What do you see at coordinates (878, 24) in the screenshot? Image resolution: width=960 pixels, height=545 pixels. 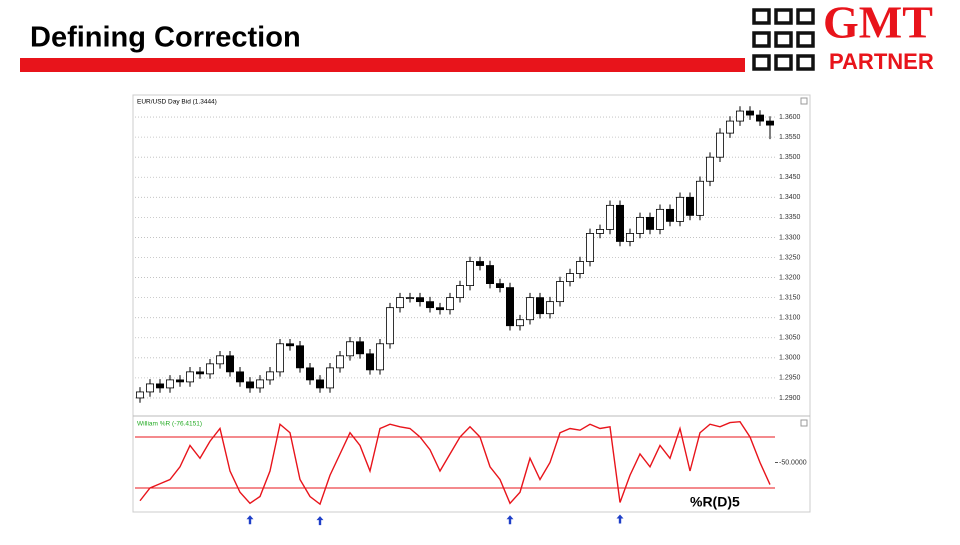 I see `logo-text: GMT` at bounding box center [878, 24].